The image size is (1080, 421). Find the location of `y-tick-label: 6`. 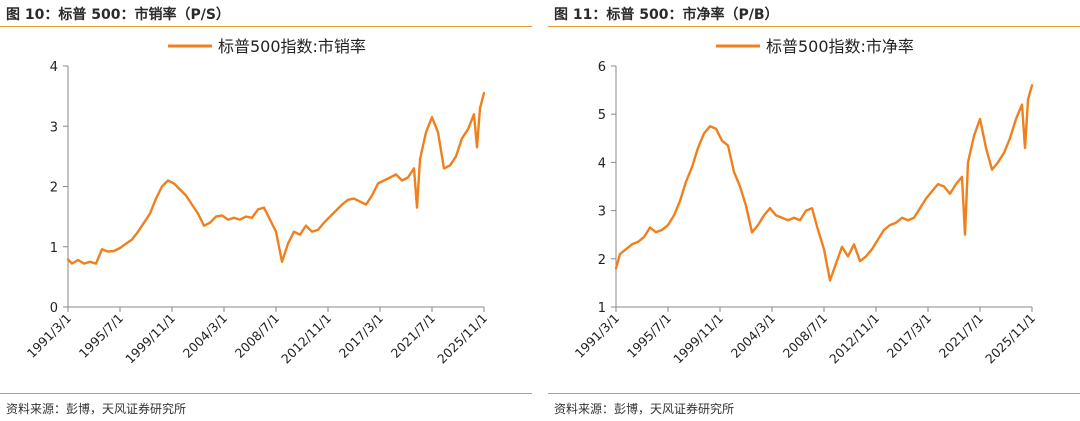

y-tick-label: 6 is located at coordinates (602, 67).